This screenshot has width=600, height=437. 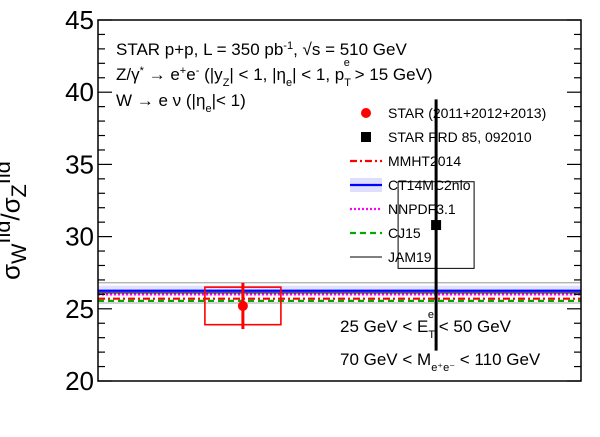 What do you see at coordinates (15, 220) in the screenshot?
I see `y-axis-label: σWfid/σZfid` at bounding box center [15, 220].